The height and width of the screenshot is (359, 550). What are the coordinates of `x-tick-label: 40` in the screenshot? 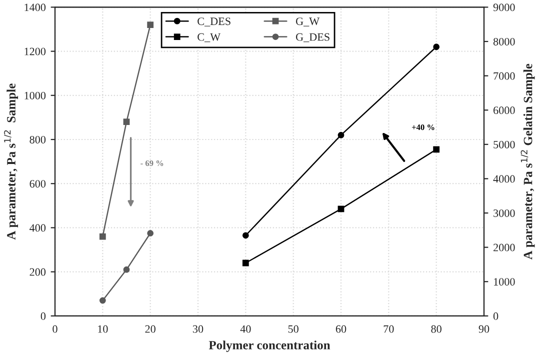 It's located at (245, 329).